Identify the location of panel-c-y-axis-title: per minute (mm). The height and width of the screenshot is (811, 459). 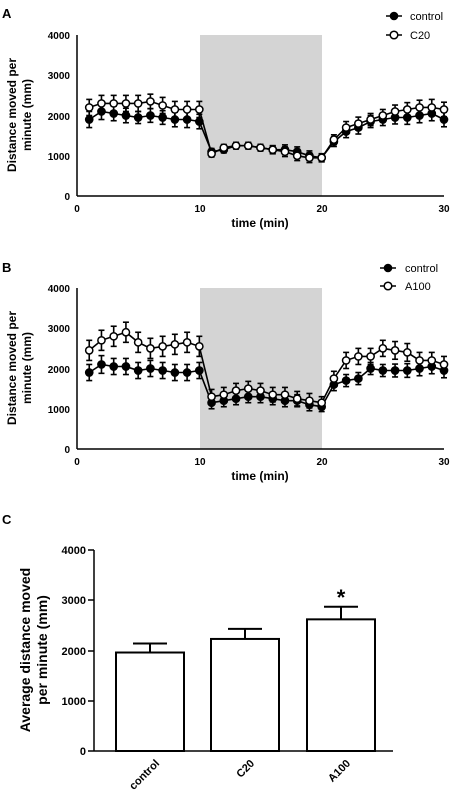
(42, 650).